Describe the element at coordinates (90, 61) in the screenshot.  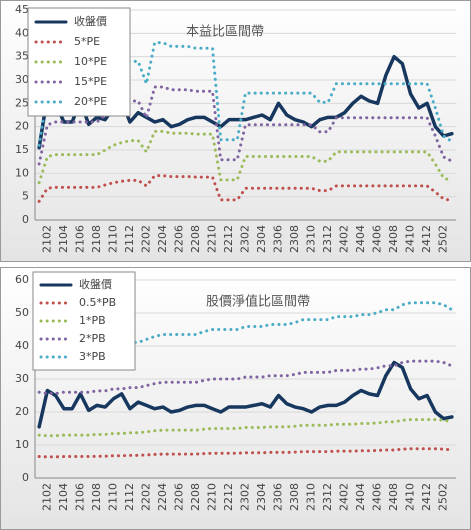
I see `legend-label: 10*PE` at that location.